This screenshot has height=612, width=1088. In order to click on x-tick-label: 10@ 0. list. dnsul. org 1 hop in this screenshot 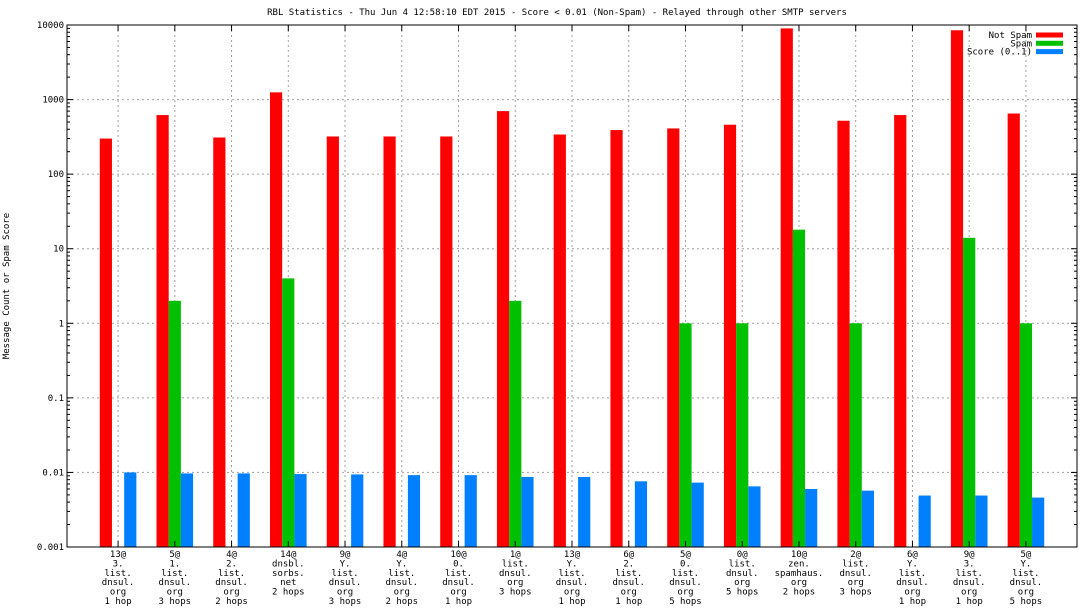, I will do `click(458, 578)`.